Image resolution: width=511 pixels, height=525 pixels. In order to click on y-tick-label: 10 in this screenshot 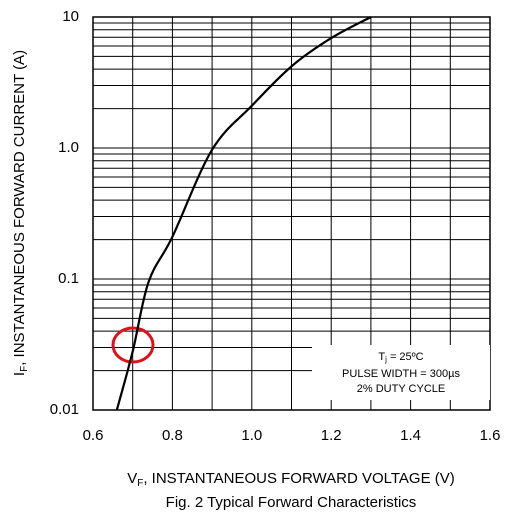, I will do `click(70, 16)`.